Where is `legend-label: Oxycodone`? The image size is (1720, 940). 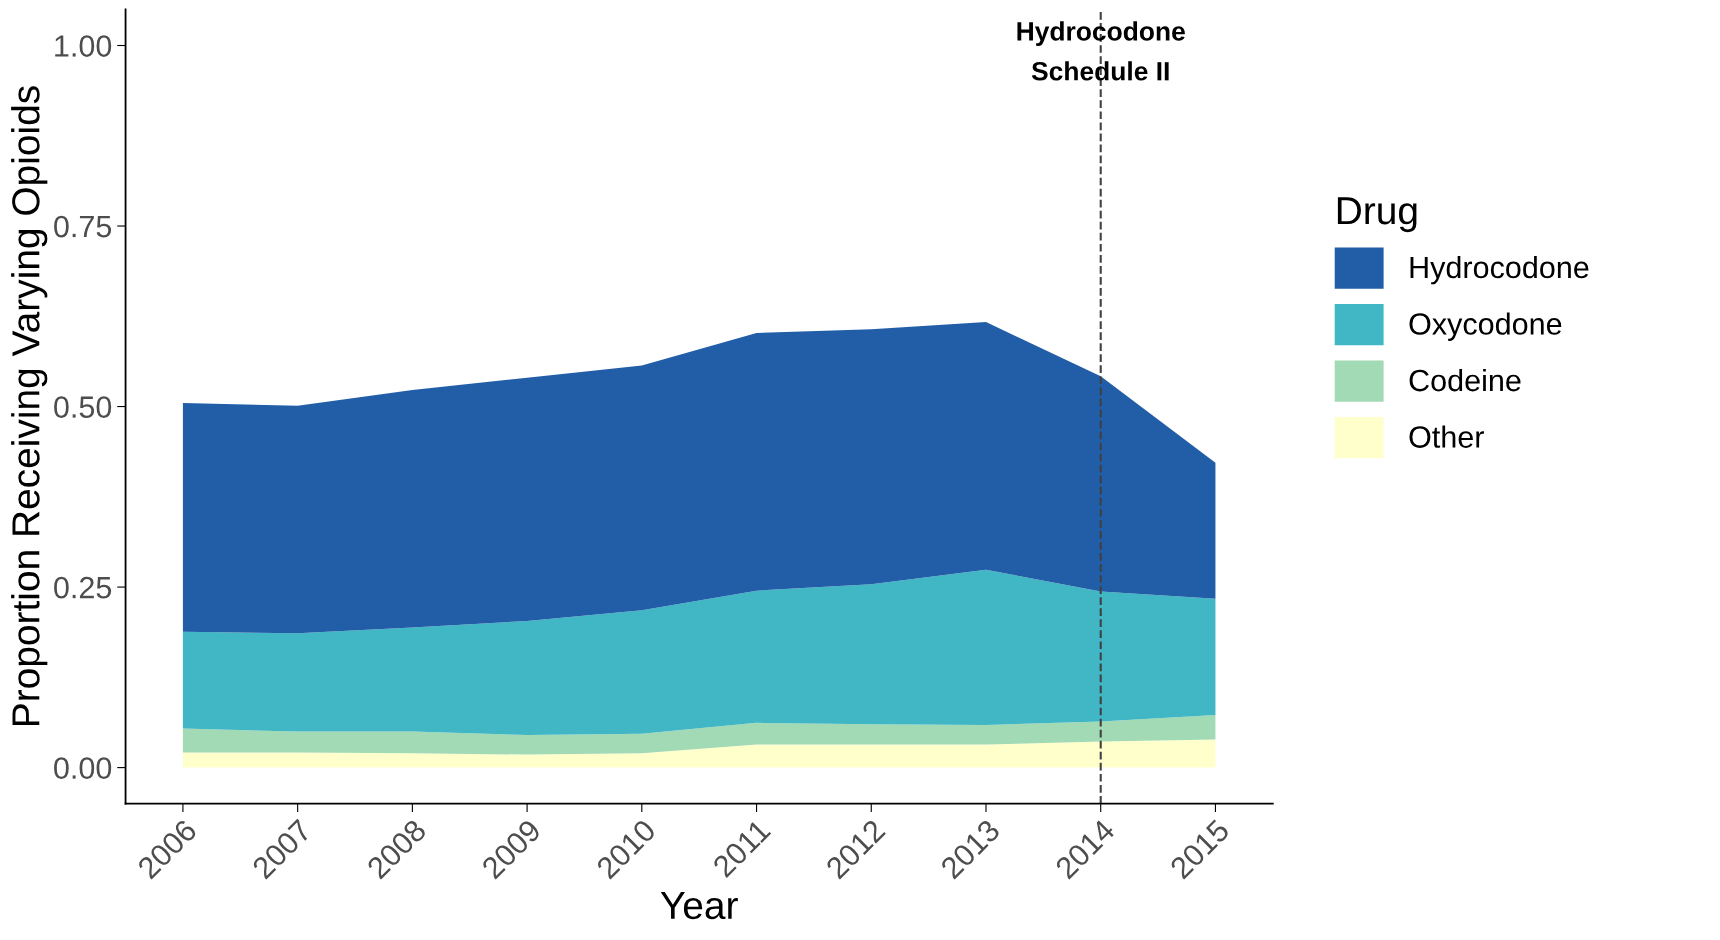
legend-label: Oxycodone is located at coordinates (1485, 326).